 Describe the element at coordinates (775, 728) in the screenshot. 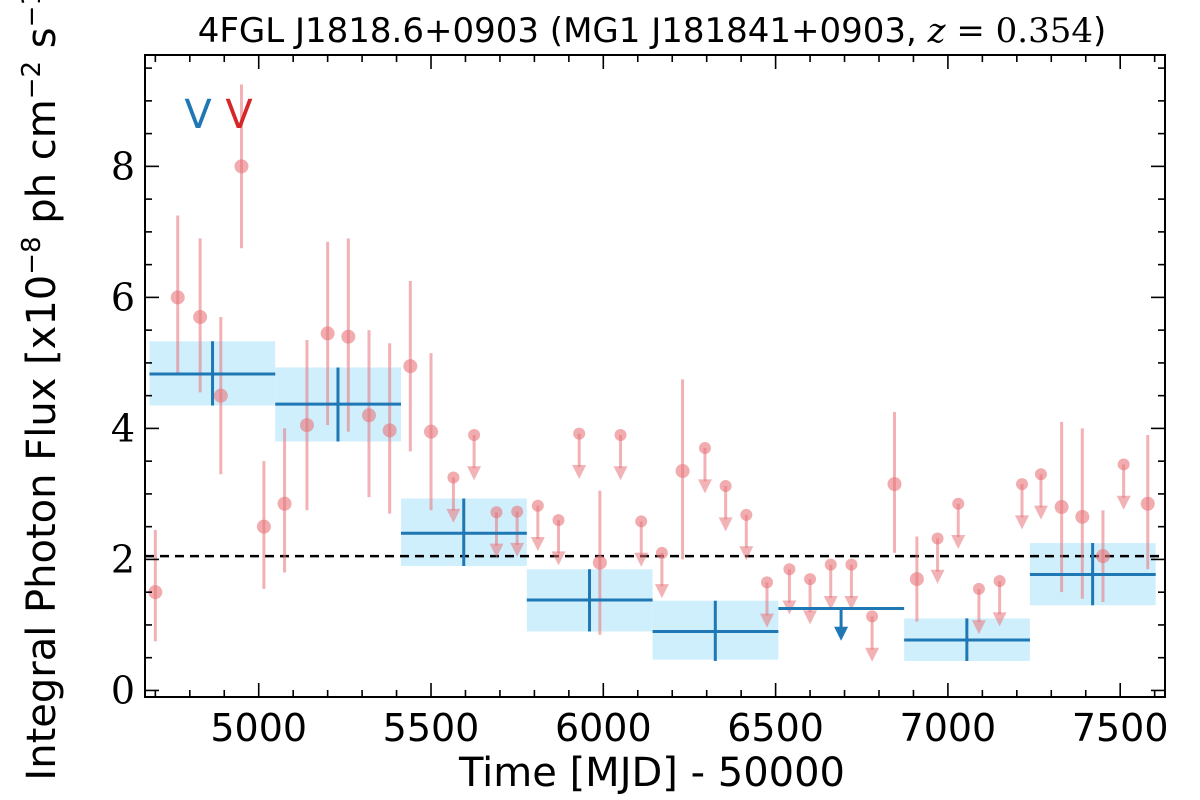

I see `x-tick-label: 6500` at that location.